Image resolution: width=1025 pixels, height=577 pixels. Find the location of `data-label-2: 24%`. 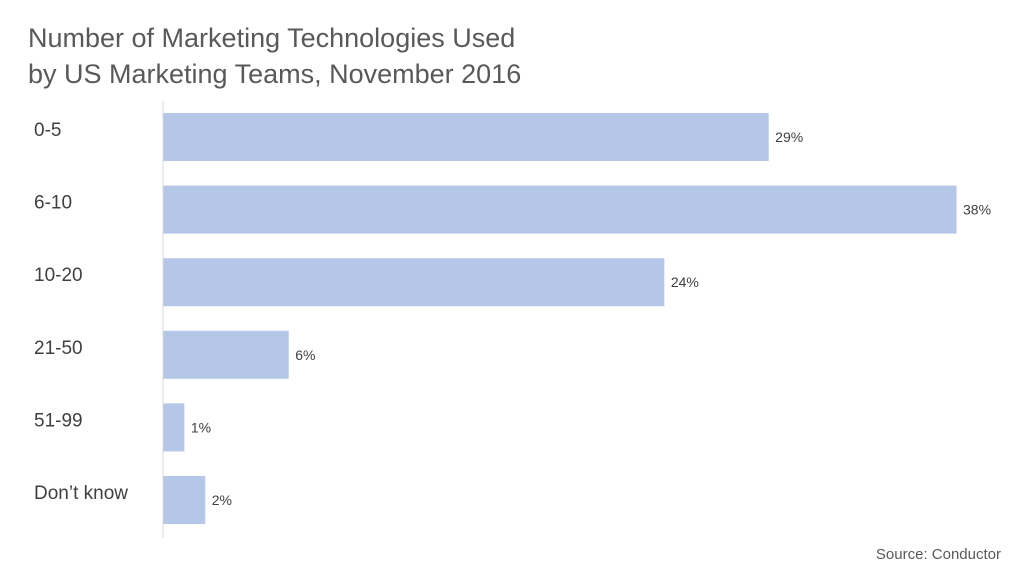

data-label-2: 24% is located at coordinates (685, 282).